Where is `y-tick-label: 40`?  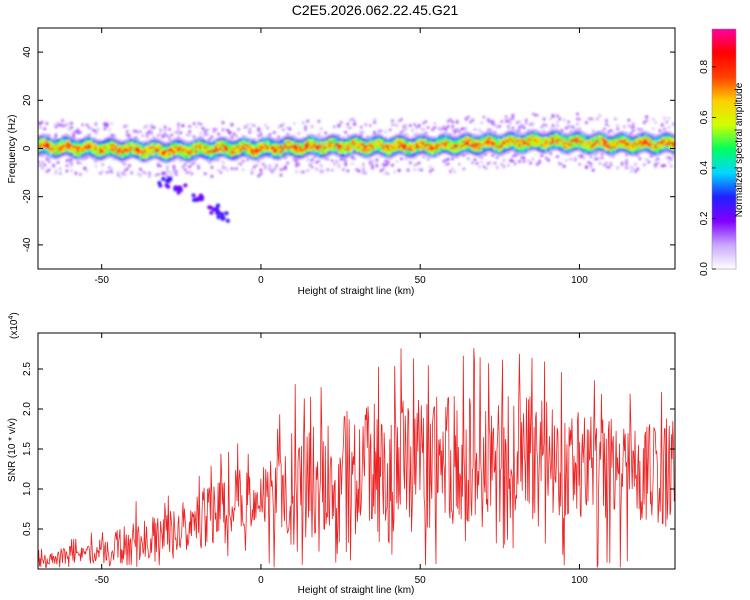
y-tick-label: 40 is located at coordinates (27, 52).